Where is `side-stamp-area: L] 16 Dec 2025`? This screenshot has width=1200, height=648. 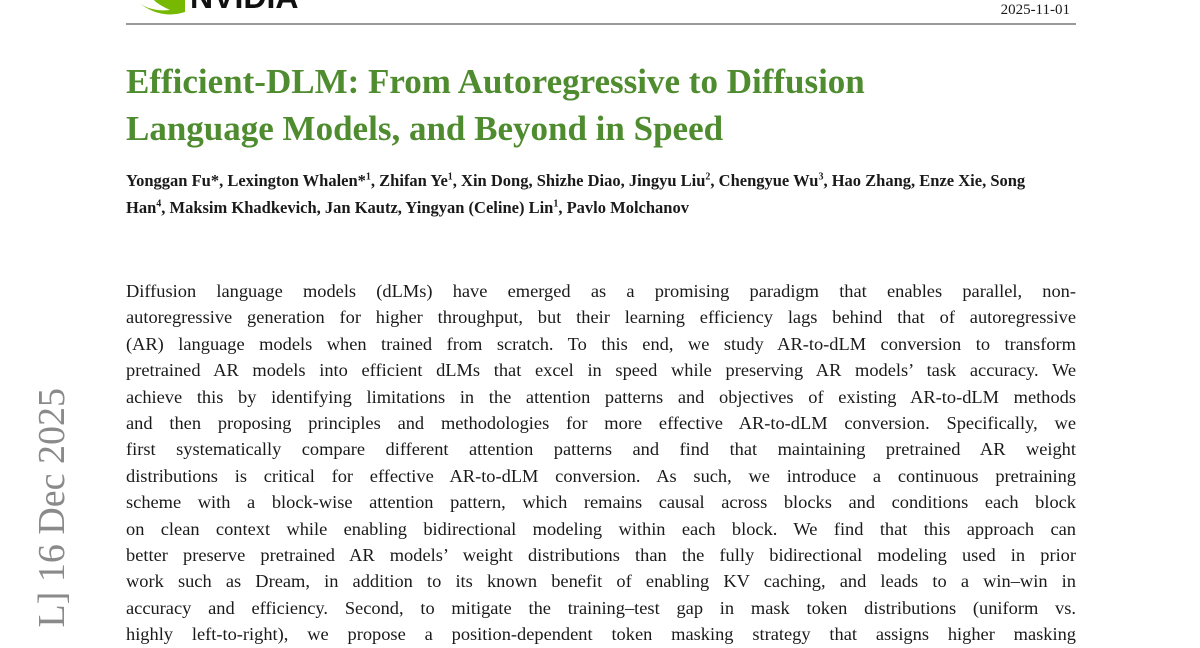 side-stamp-area: L] 16 Dec 2025 is located at coordinates (52, 508).